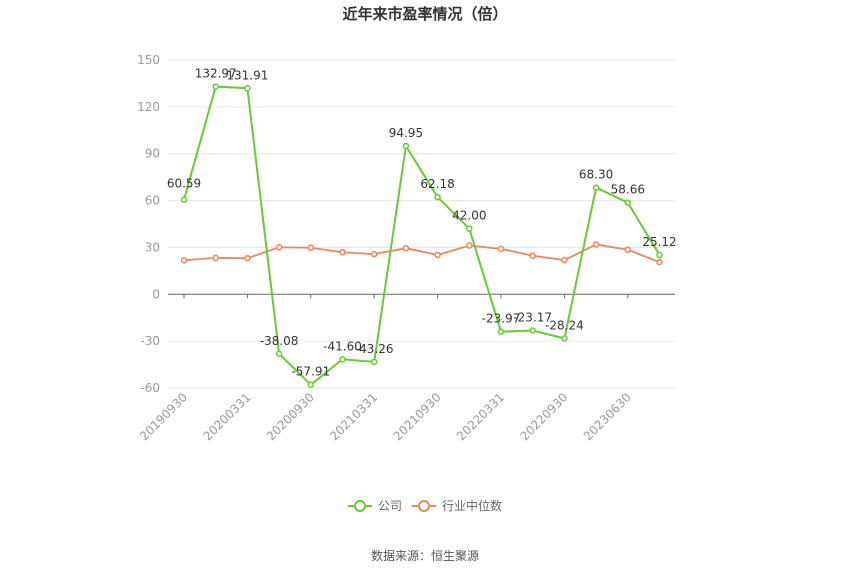 The height and width of the screenshot is (574, 850). Describe the element at coordinates (564, 325) in the screenshot. I see `data-label: -28.24` at that location.